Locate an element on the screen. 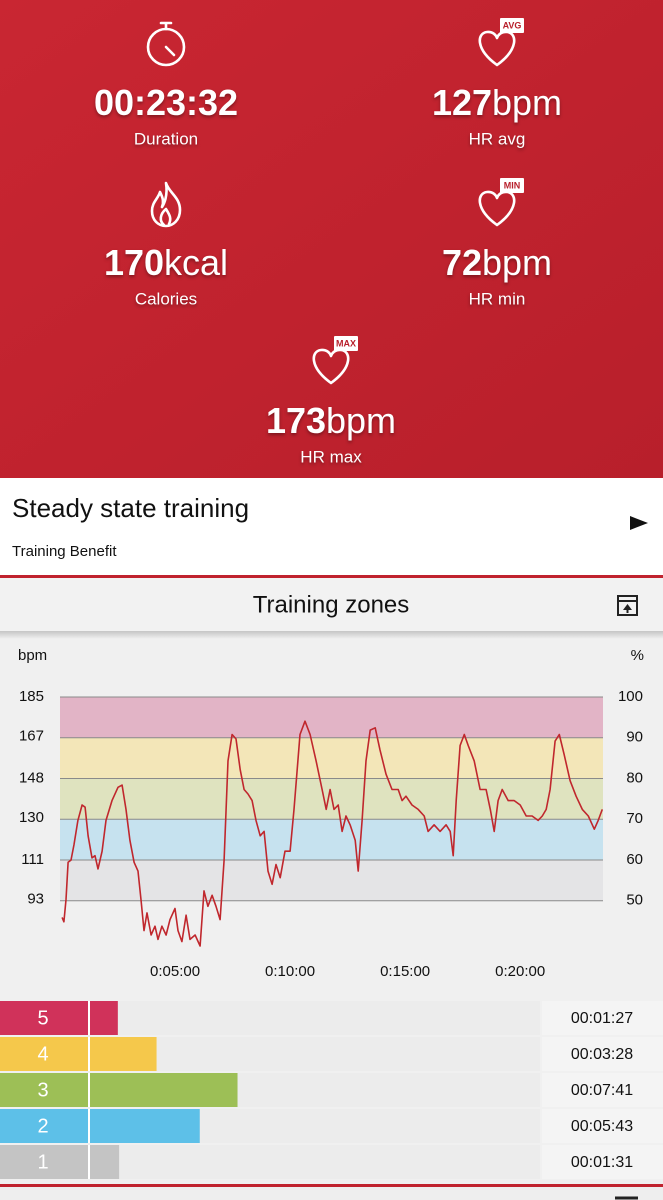 The image size is (663, 1200). value: 00:23:32 is located at coordinates (166, 102).